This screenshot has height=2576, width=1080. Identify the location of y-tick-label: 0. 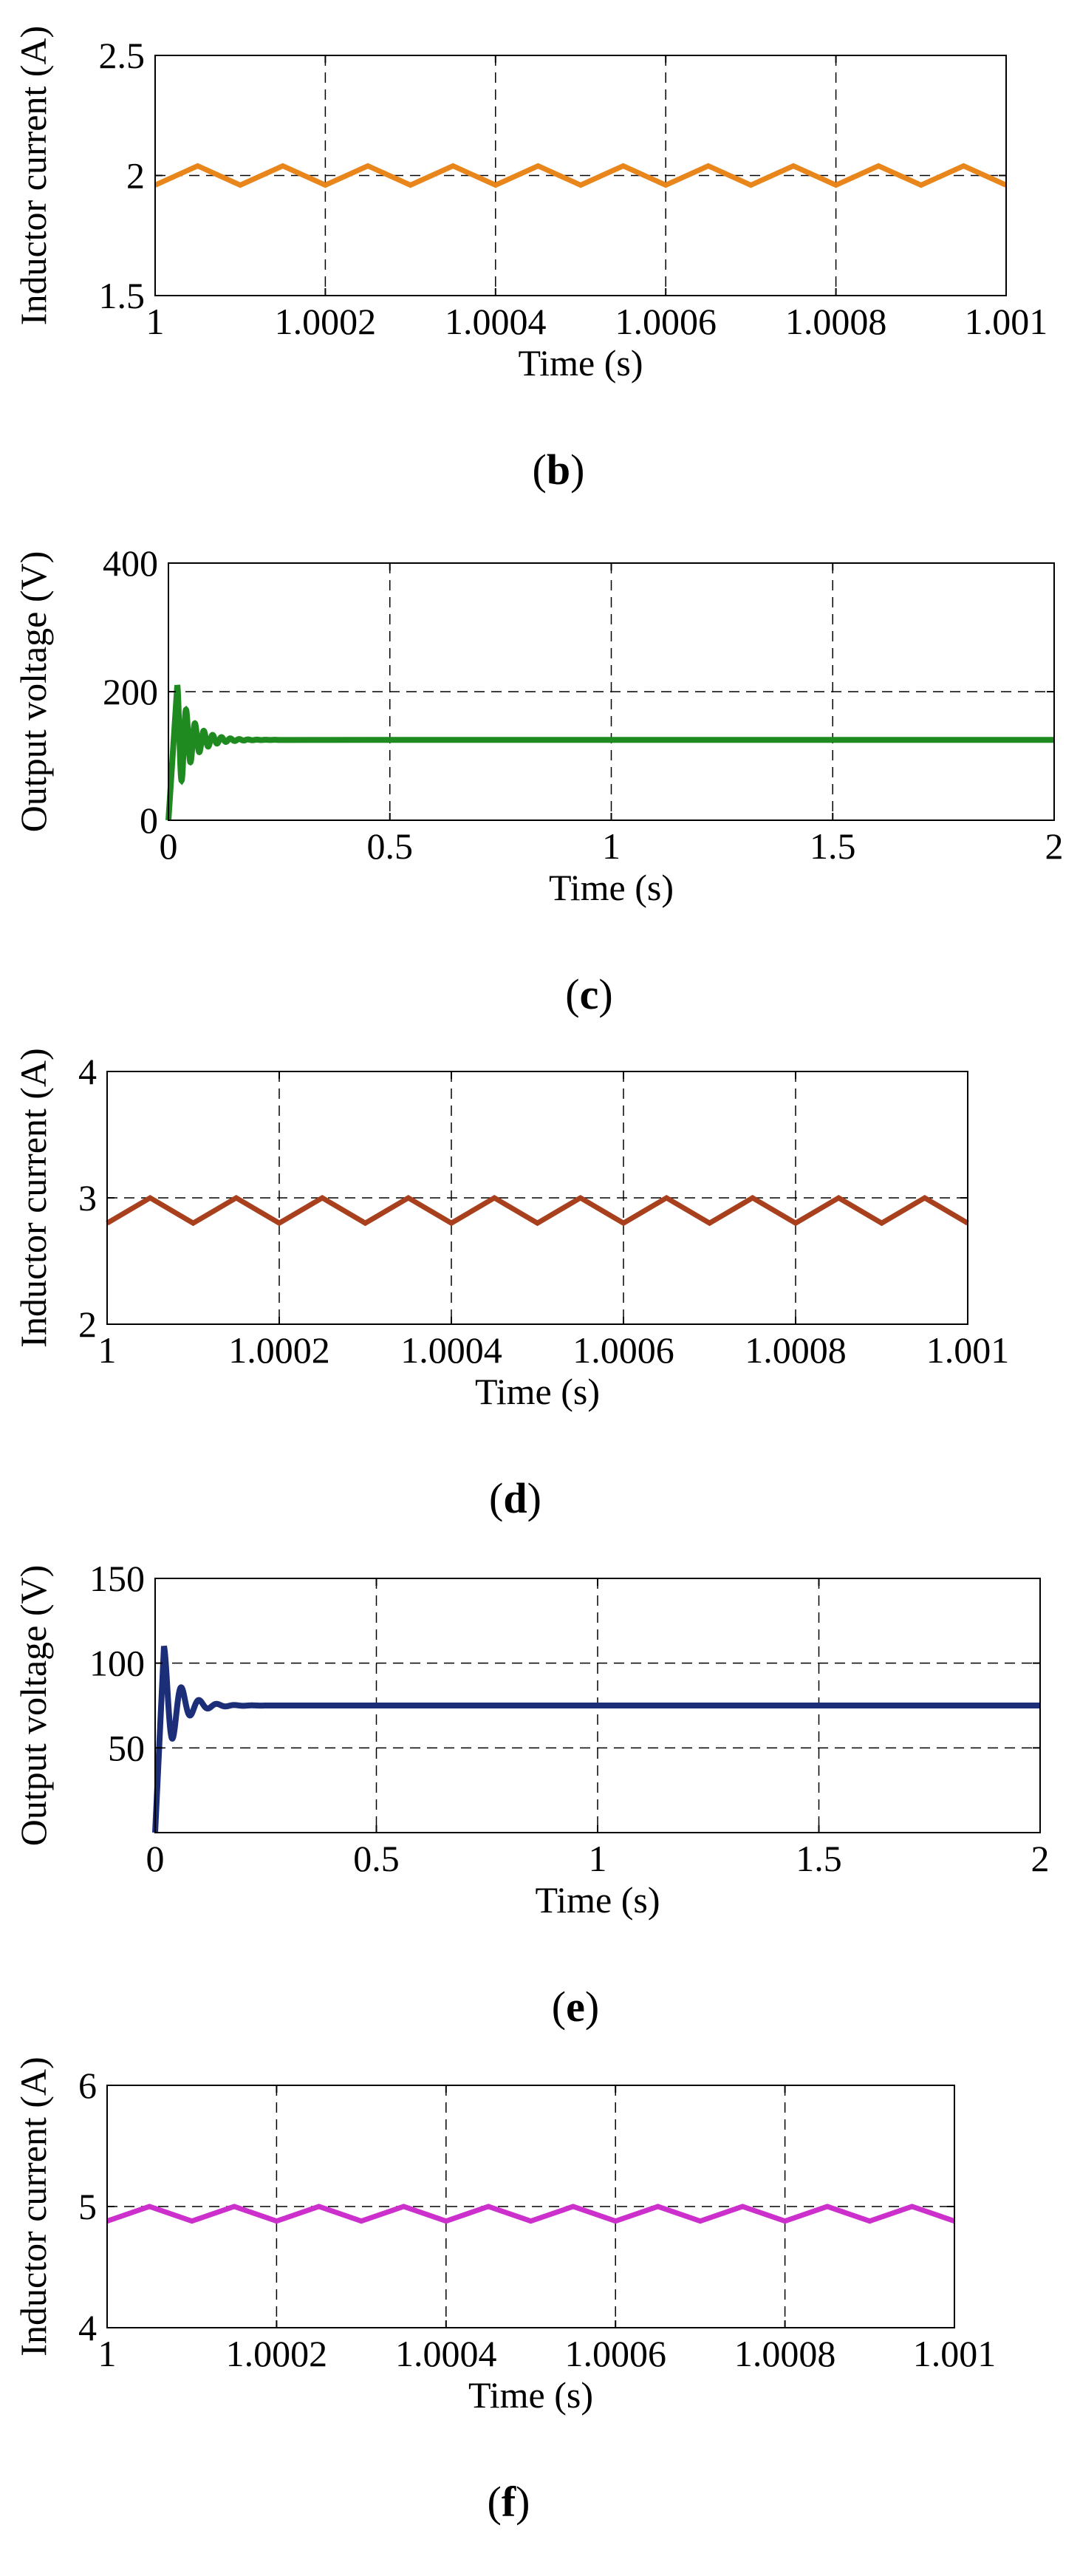
(149, 820).